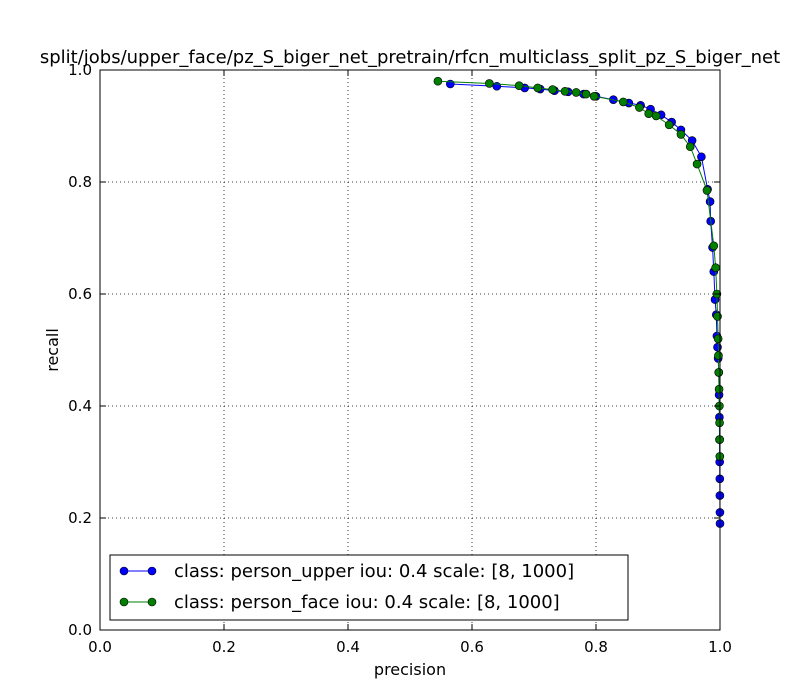  I want to click on y-tick-label: 0.4, so click(80, 406).